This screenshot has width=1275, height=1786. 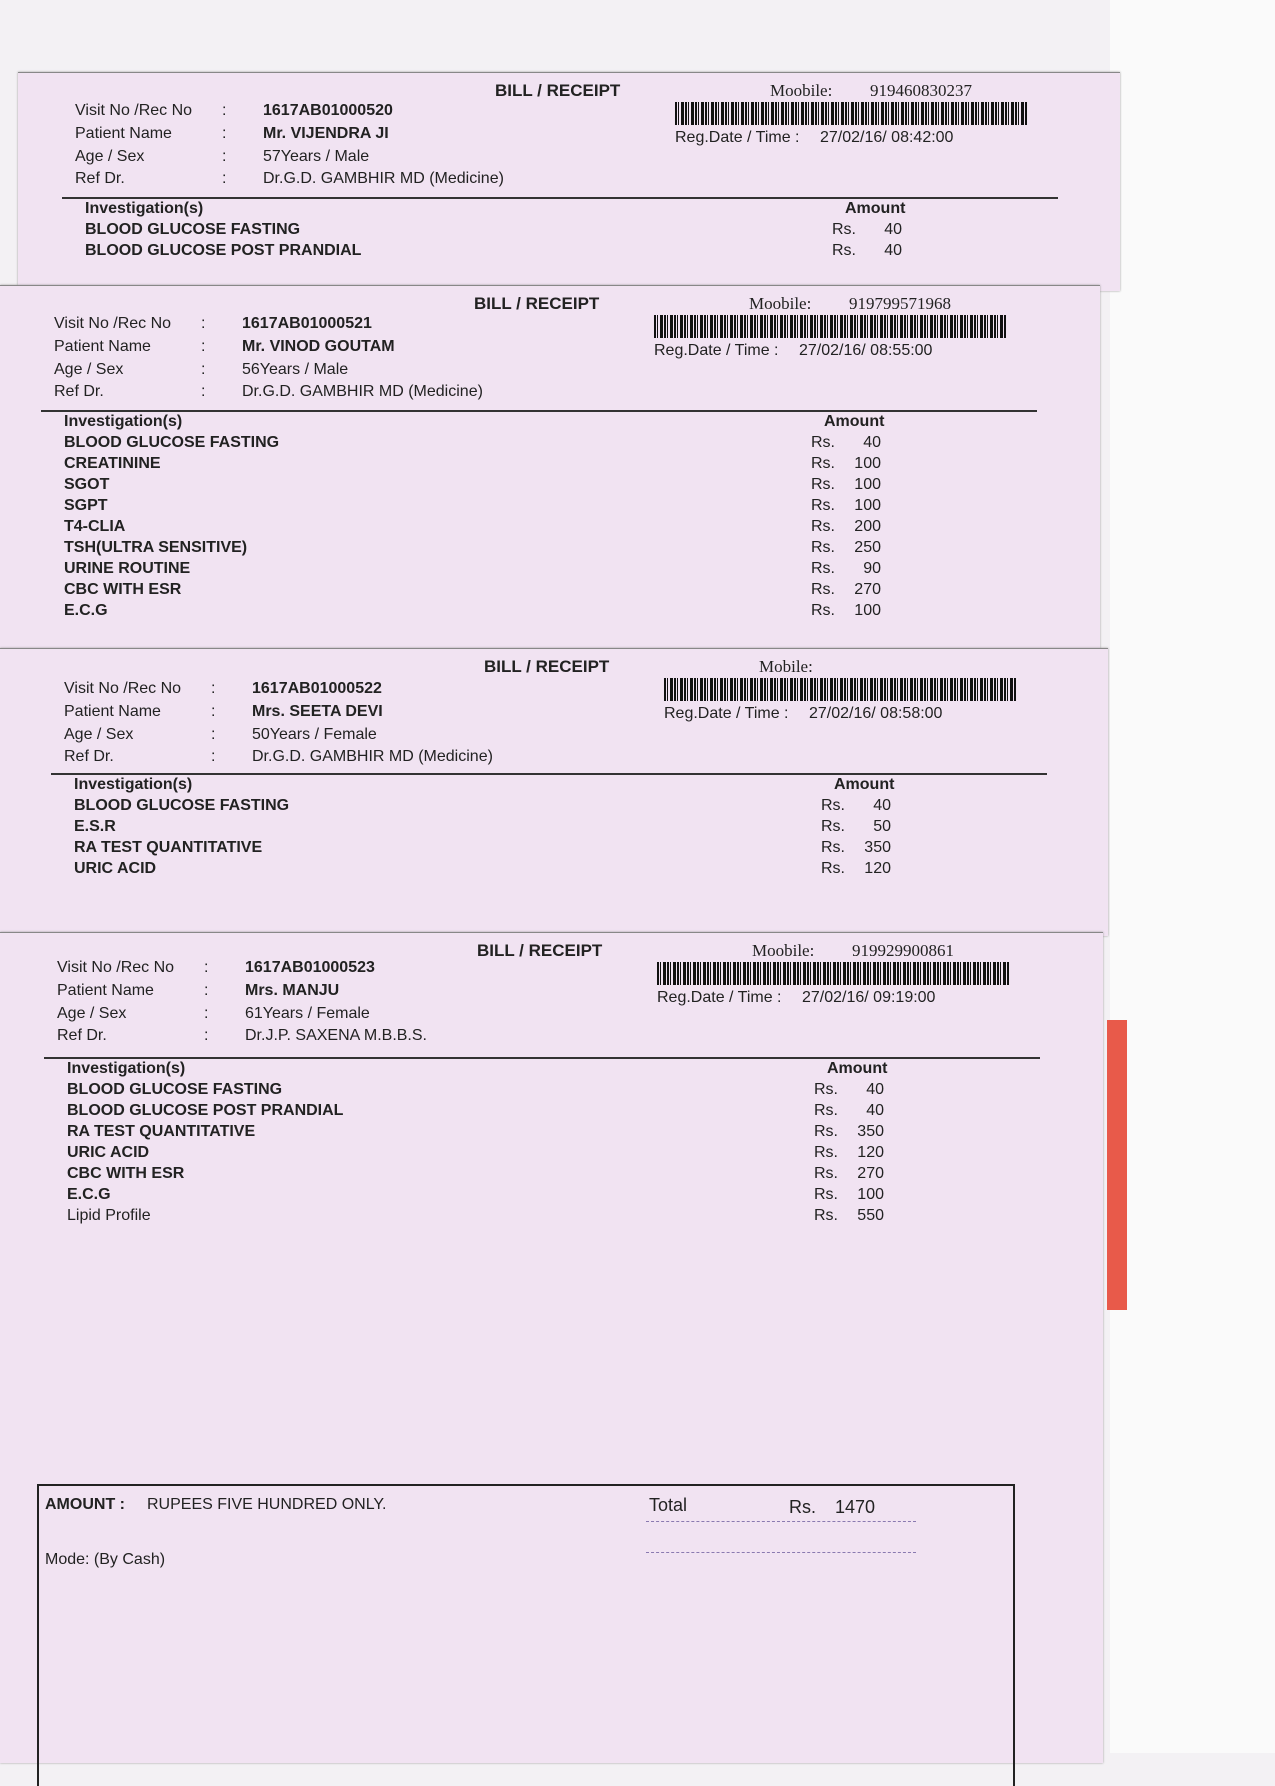 I want to click on investigation-amount: 100, so click(x=870, y=1194).